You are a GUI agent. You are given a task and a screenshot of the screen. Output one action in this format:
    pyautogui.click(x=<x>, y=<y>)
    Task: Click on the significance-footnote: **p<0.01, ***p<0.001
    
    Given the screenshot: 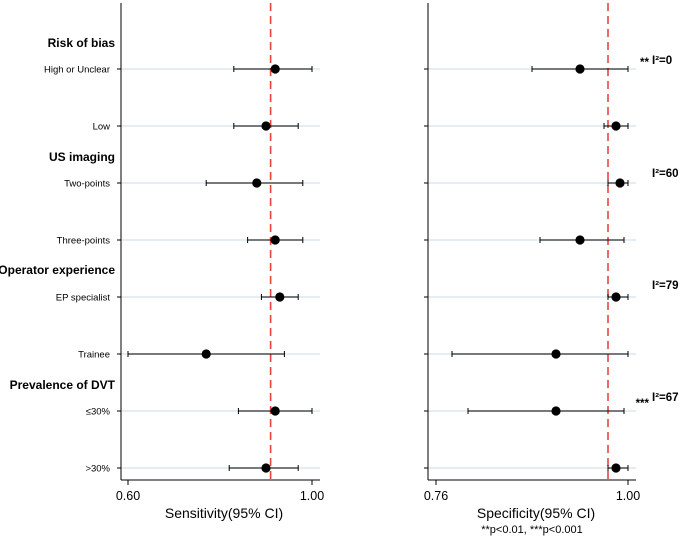 What is the action you would take?
    pyautogui.click(x=532, y=530)
    